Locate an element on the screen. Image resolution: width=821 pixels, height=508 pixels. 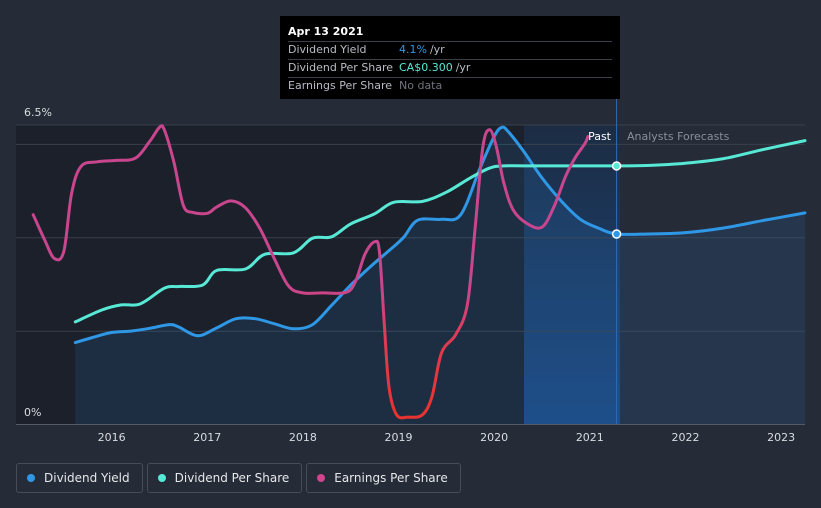
x-tick-label: 2017 is located at coordinates (207, 437).